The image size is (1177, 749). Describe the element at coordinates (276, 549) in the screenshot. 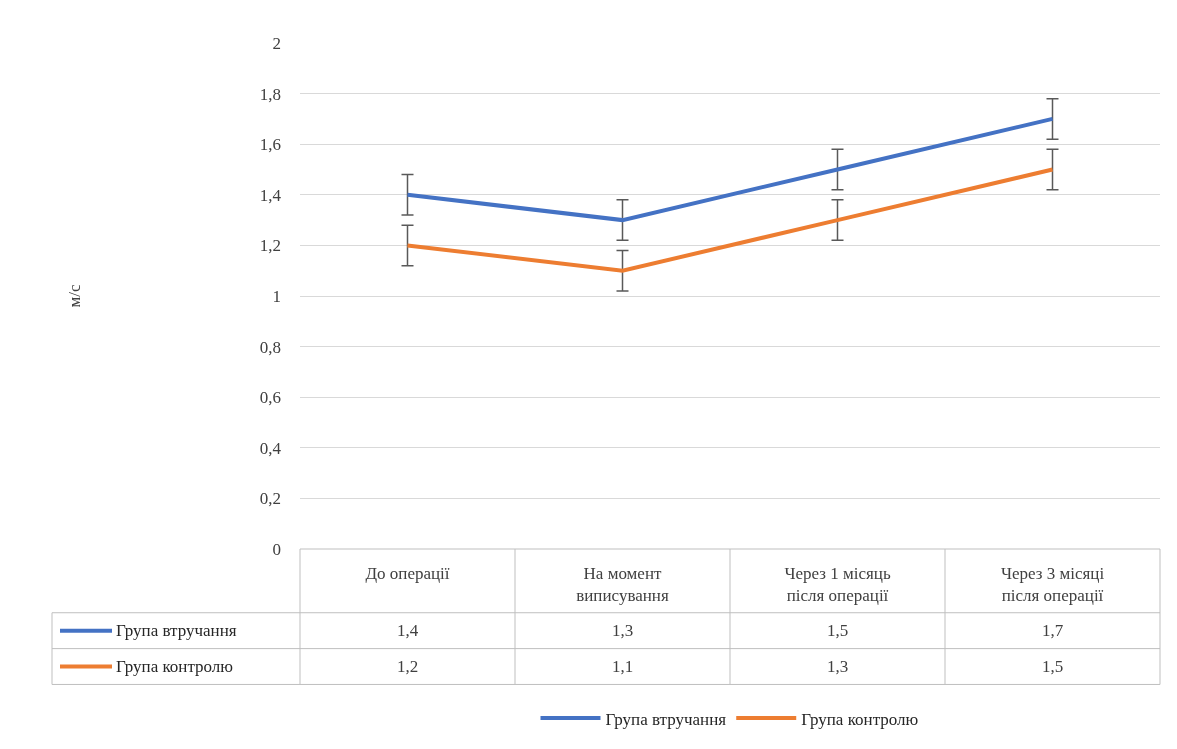

I see `y-tick-label: 0` at that location.